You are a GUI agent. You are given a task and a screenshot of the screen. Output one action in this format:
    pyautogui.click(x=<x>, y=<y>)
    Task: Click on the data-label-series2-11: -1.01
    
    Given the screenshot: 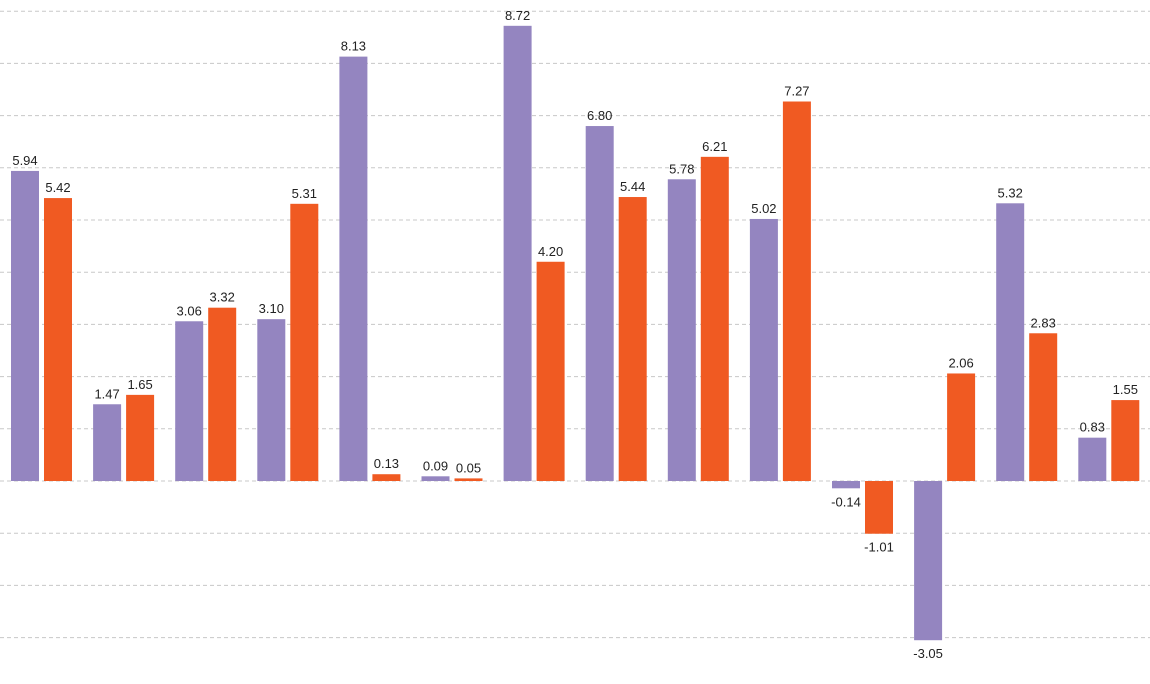 What is the action you would take?
    pyautogui.click(x=879, y=547)
    